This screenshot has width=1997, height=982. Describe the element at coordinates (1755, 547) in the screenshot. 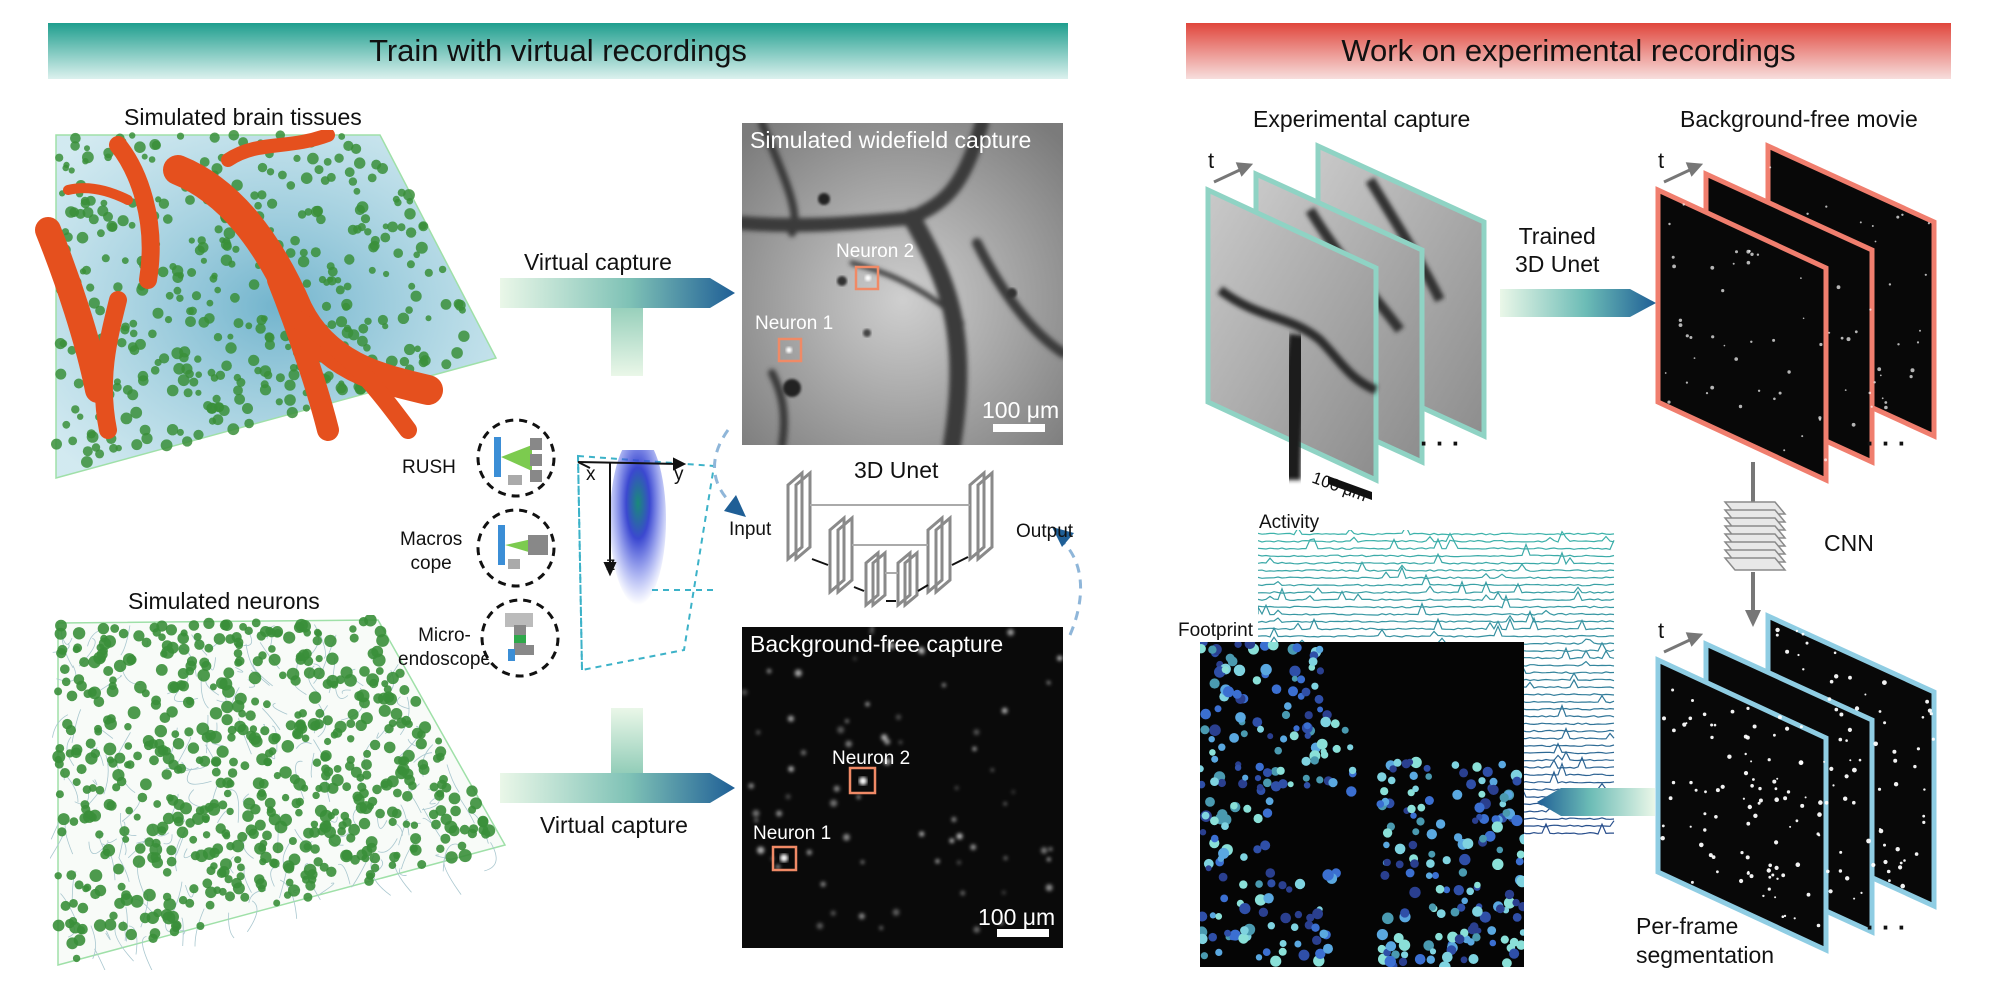

I see `cnn-block` at that location.